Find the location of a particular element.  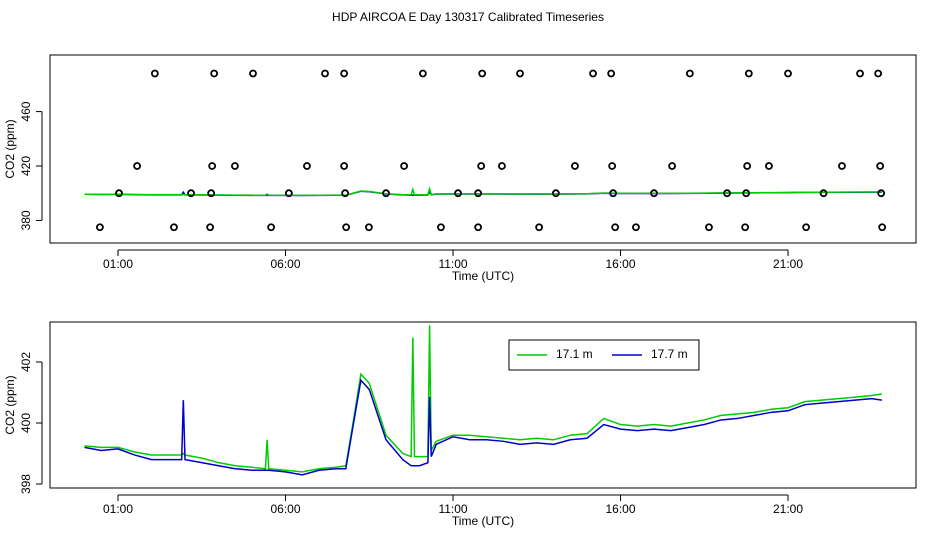

legend-label: 17.1 m is located at coordinates (574, 354).